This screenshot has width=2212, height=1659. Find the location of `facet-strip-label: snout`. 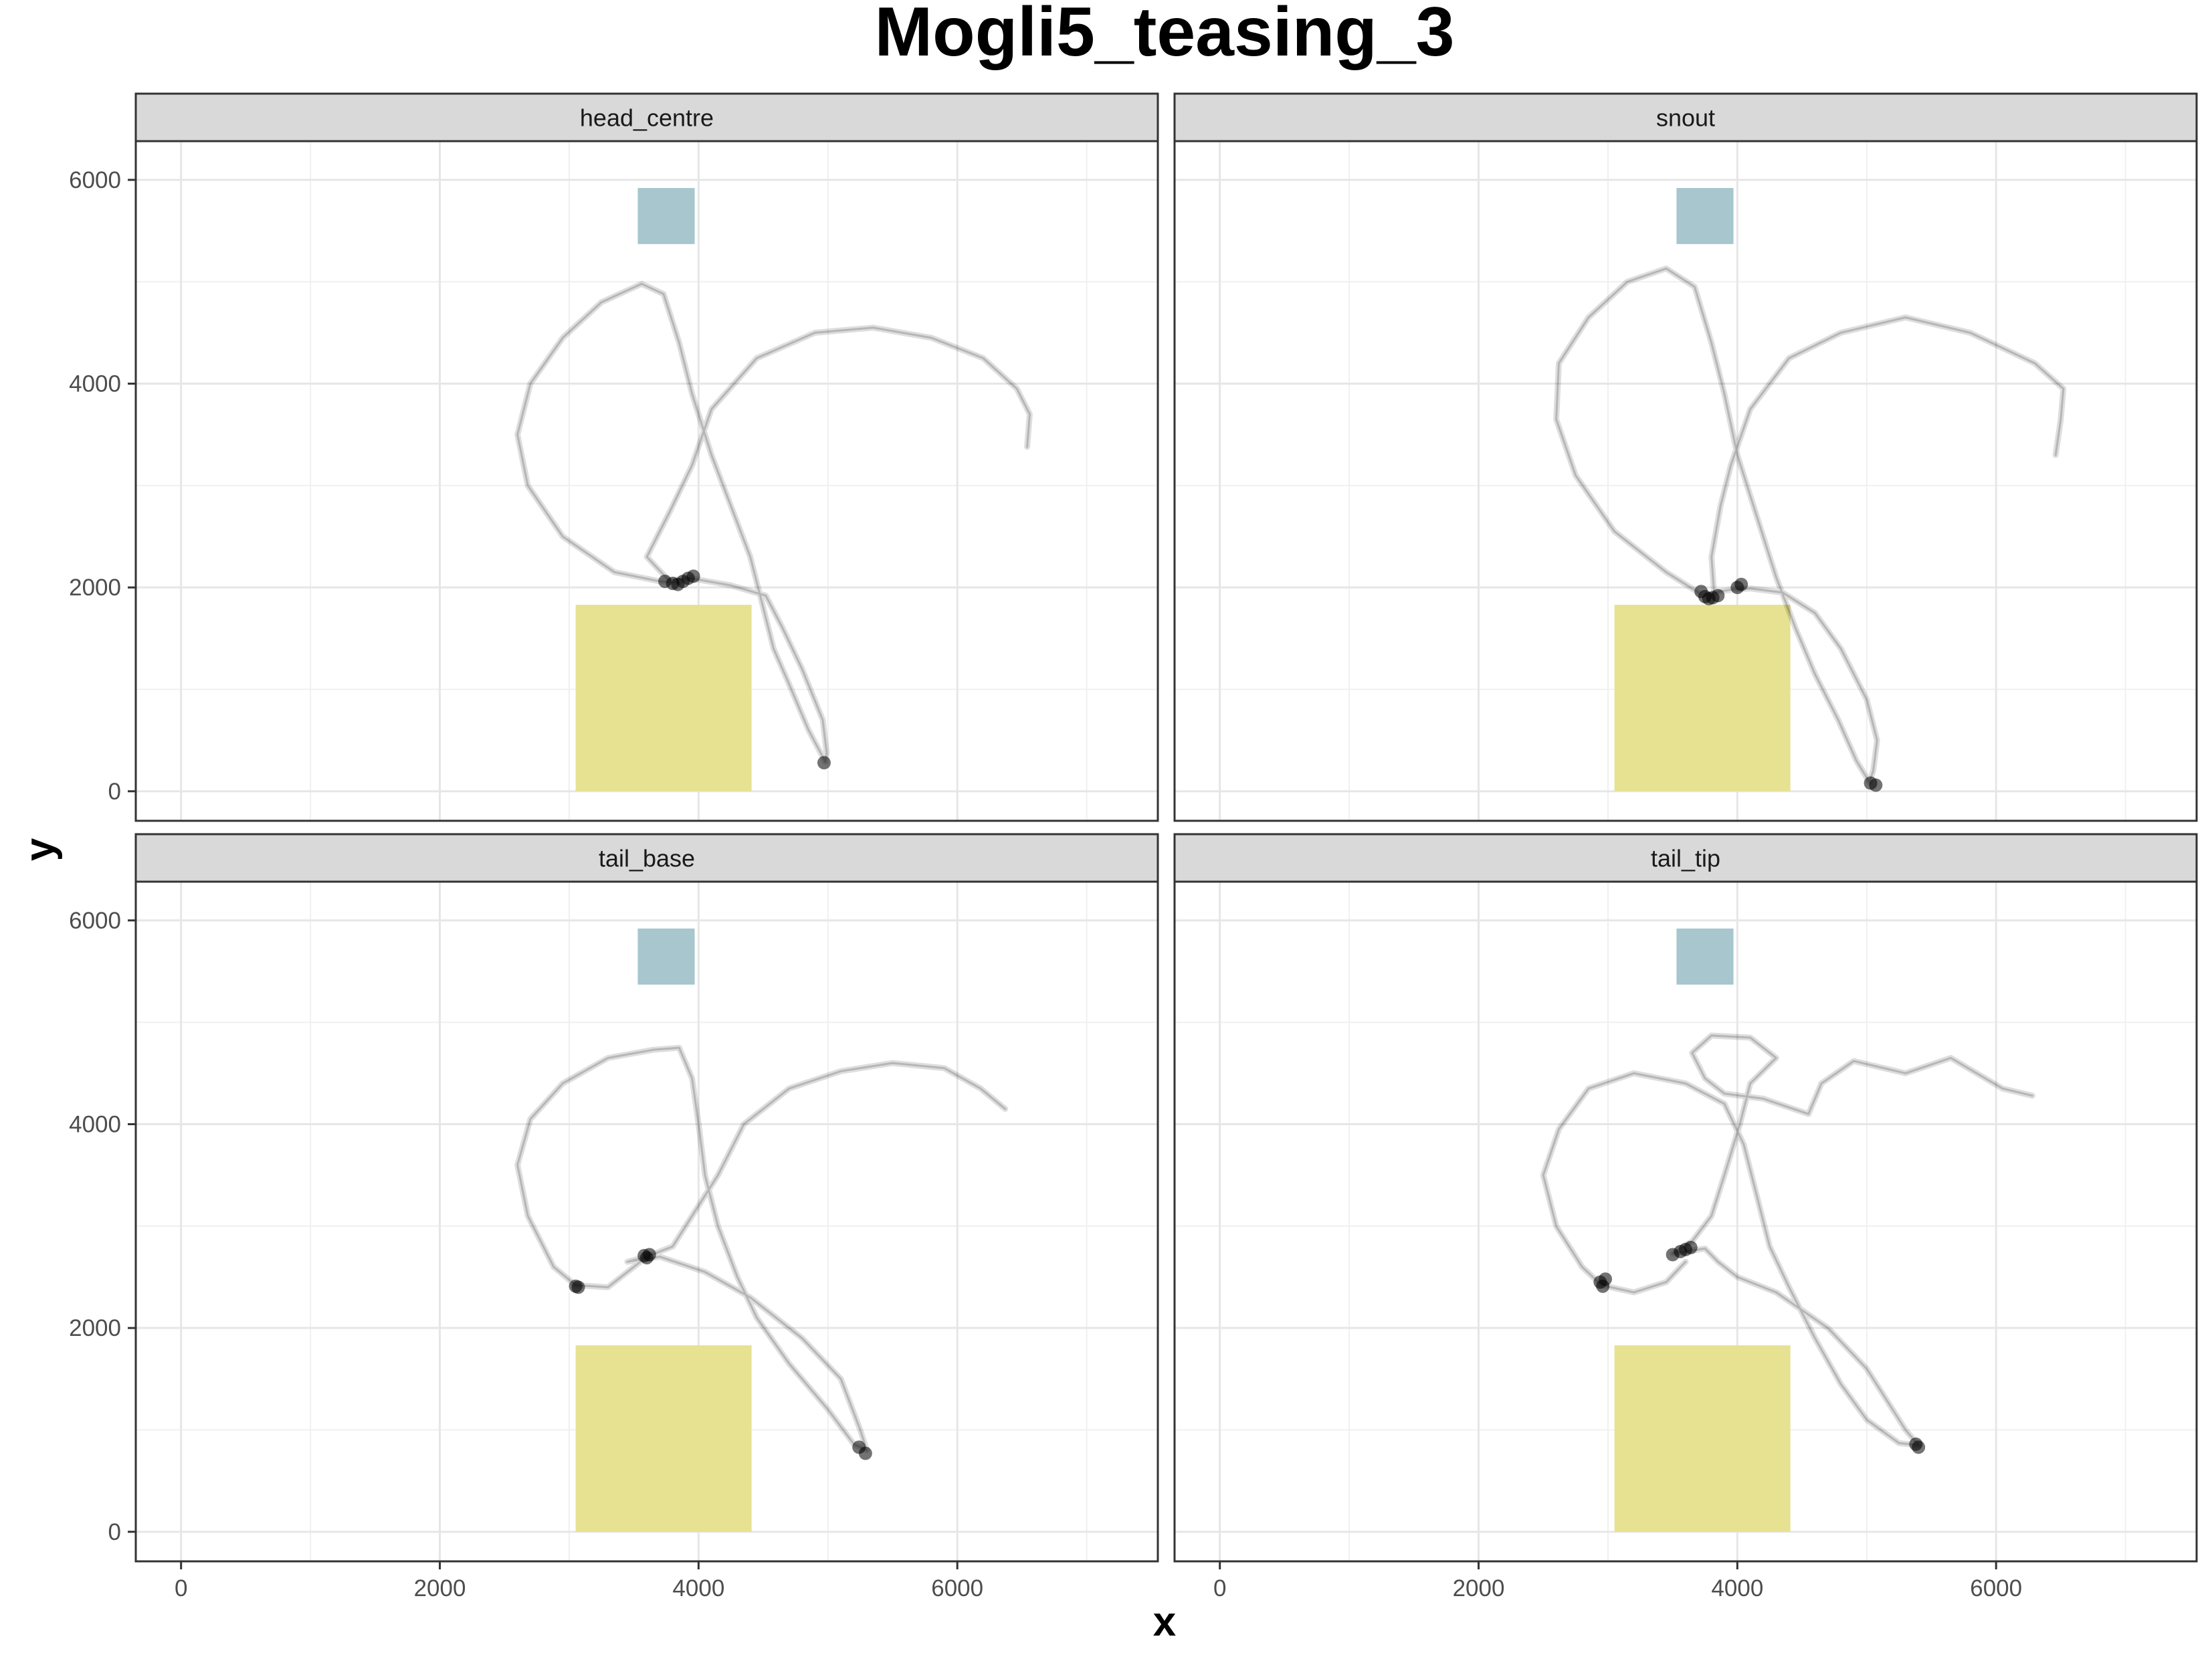

facet-strip-label: snout is located at coordinates (1686, 118).